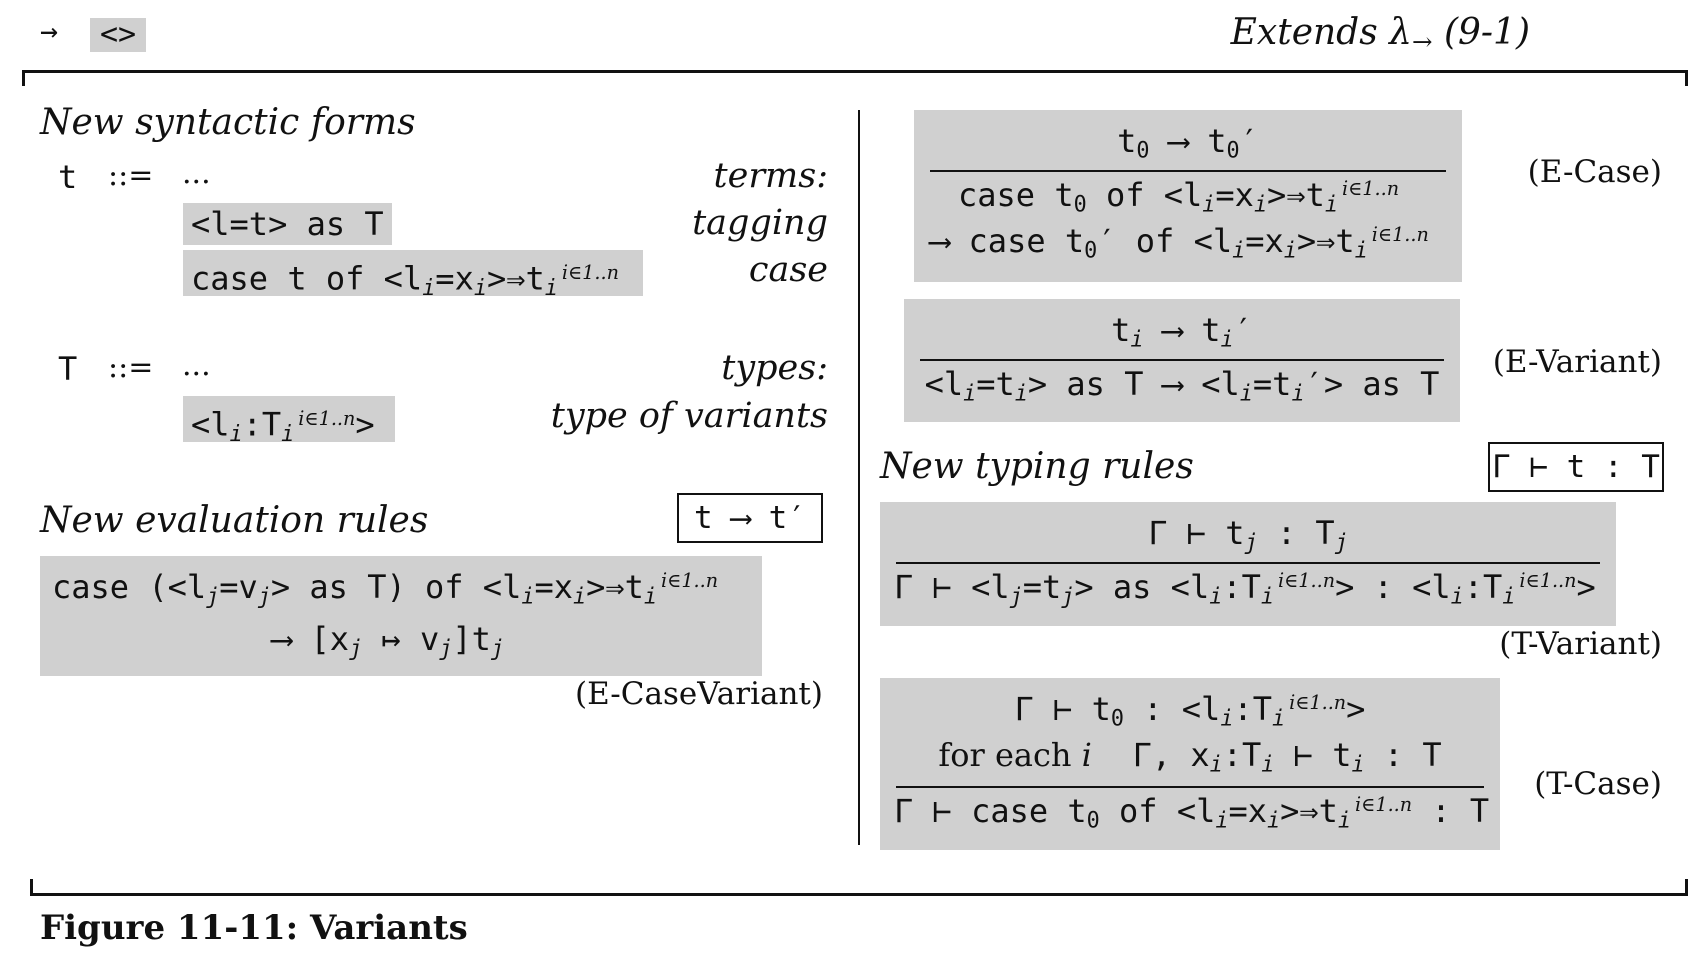 The width and height of the screenshot is (1698, 960). Describe the element at coordinates (289, 421) in the screenshot. I see `variant-type-form: <li:Tii∈1..n>` at that location.